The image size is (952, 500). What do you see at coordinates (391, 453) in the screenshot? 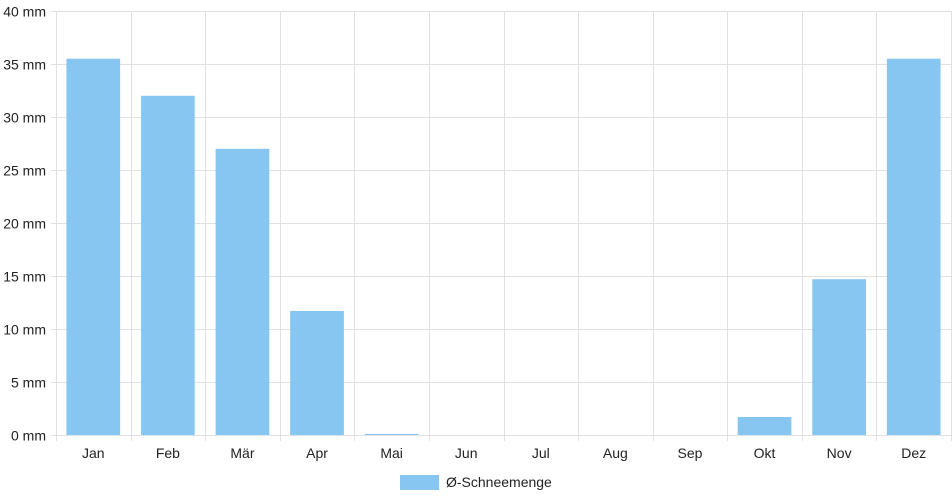
I see `x-tick-label: Mai` at bounding box center [391, 453].